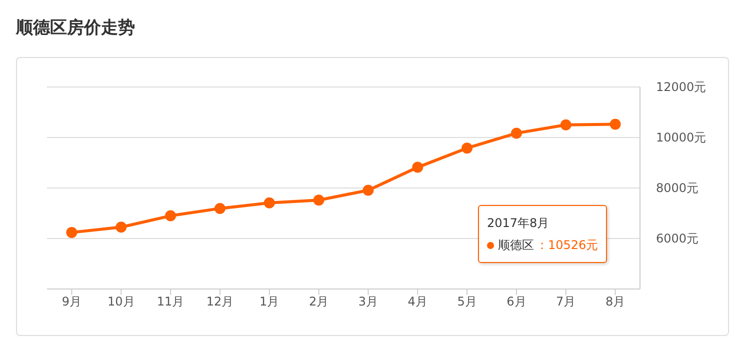  Describe the element at coordinates (681, 87) in the screenshot. I see `y-tick-label: 12000元` at that location.